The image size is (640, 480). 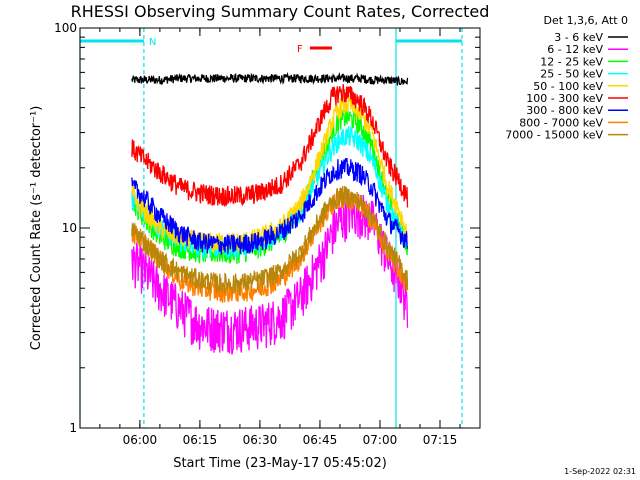 I want to click on y-tick-label-1: 10, so click(x=69, y=228).